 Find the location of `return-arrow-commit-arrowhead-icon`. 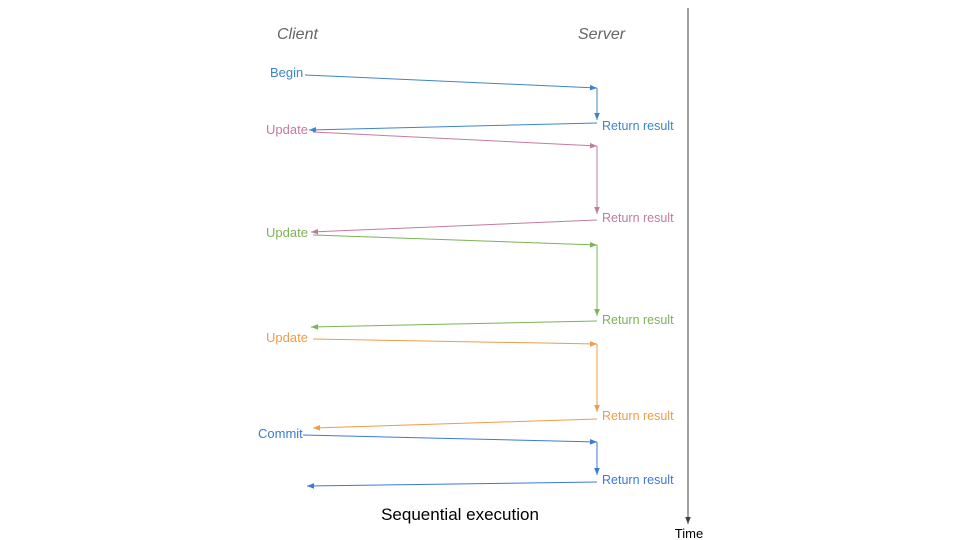

return-arrow-commit-arrowhead-icon is located at coordinates (310, 486).